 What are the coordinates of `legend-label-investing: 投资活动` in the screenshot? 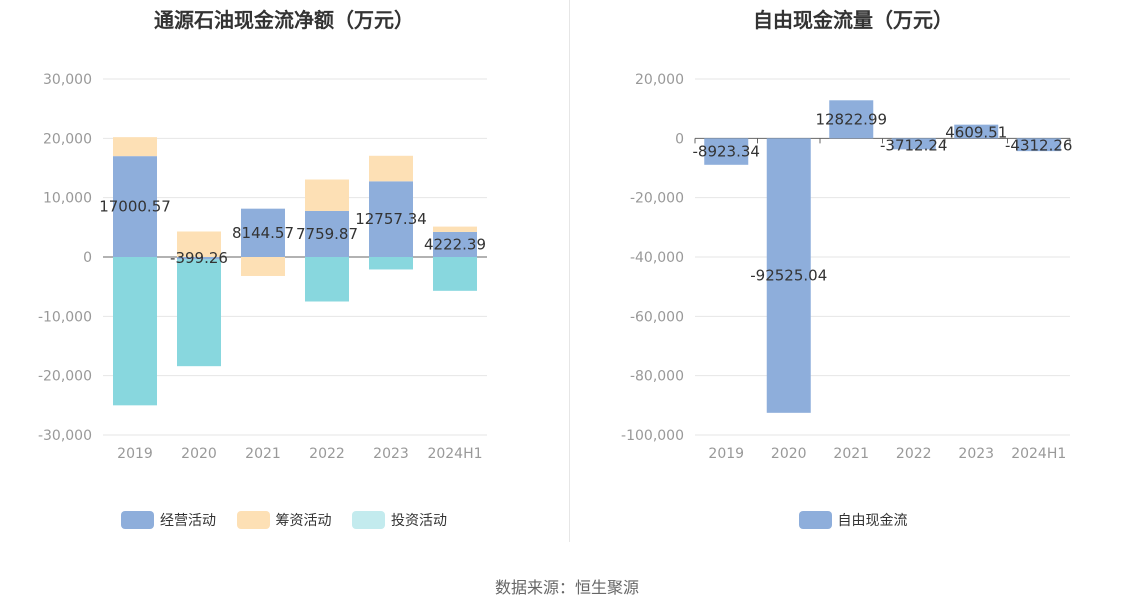 It's located at (418, 521).